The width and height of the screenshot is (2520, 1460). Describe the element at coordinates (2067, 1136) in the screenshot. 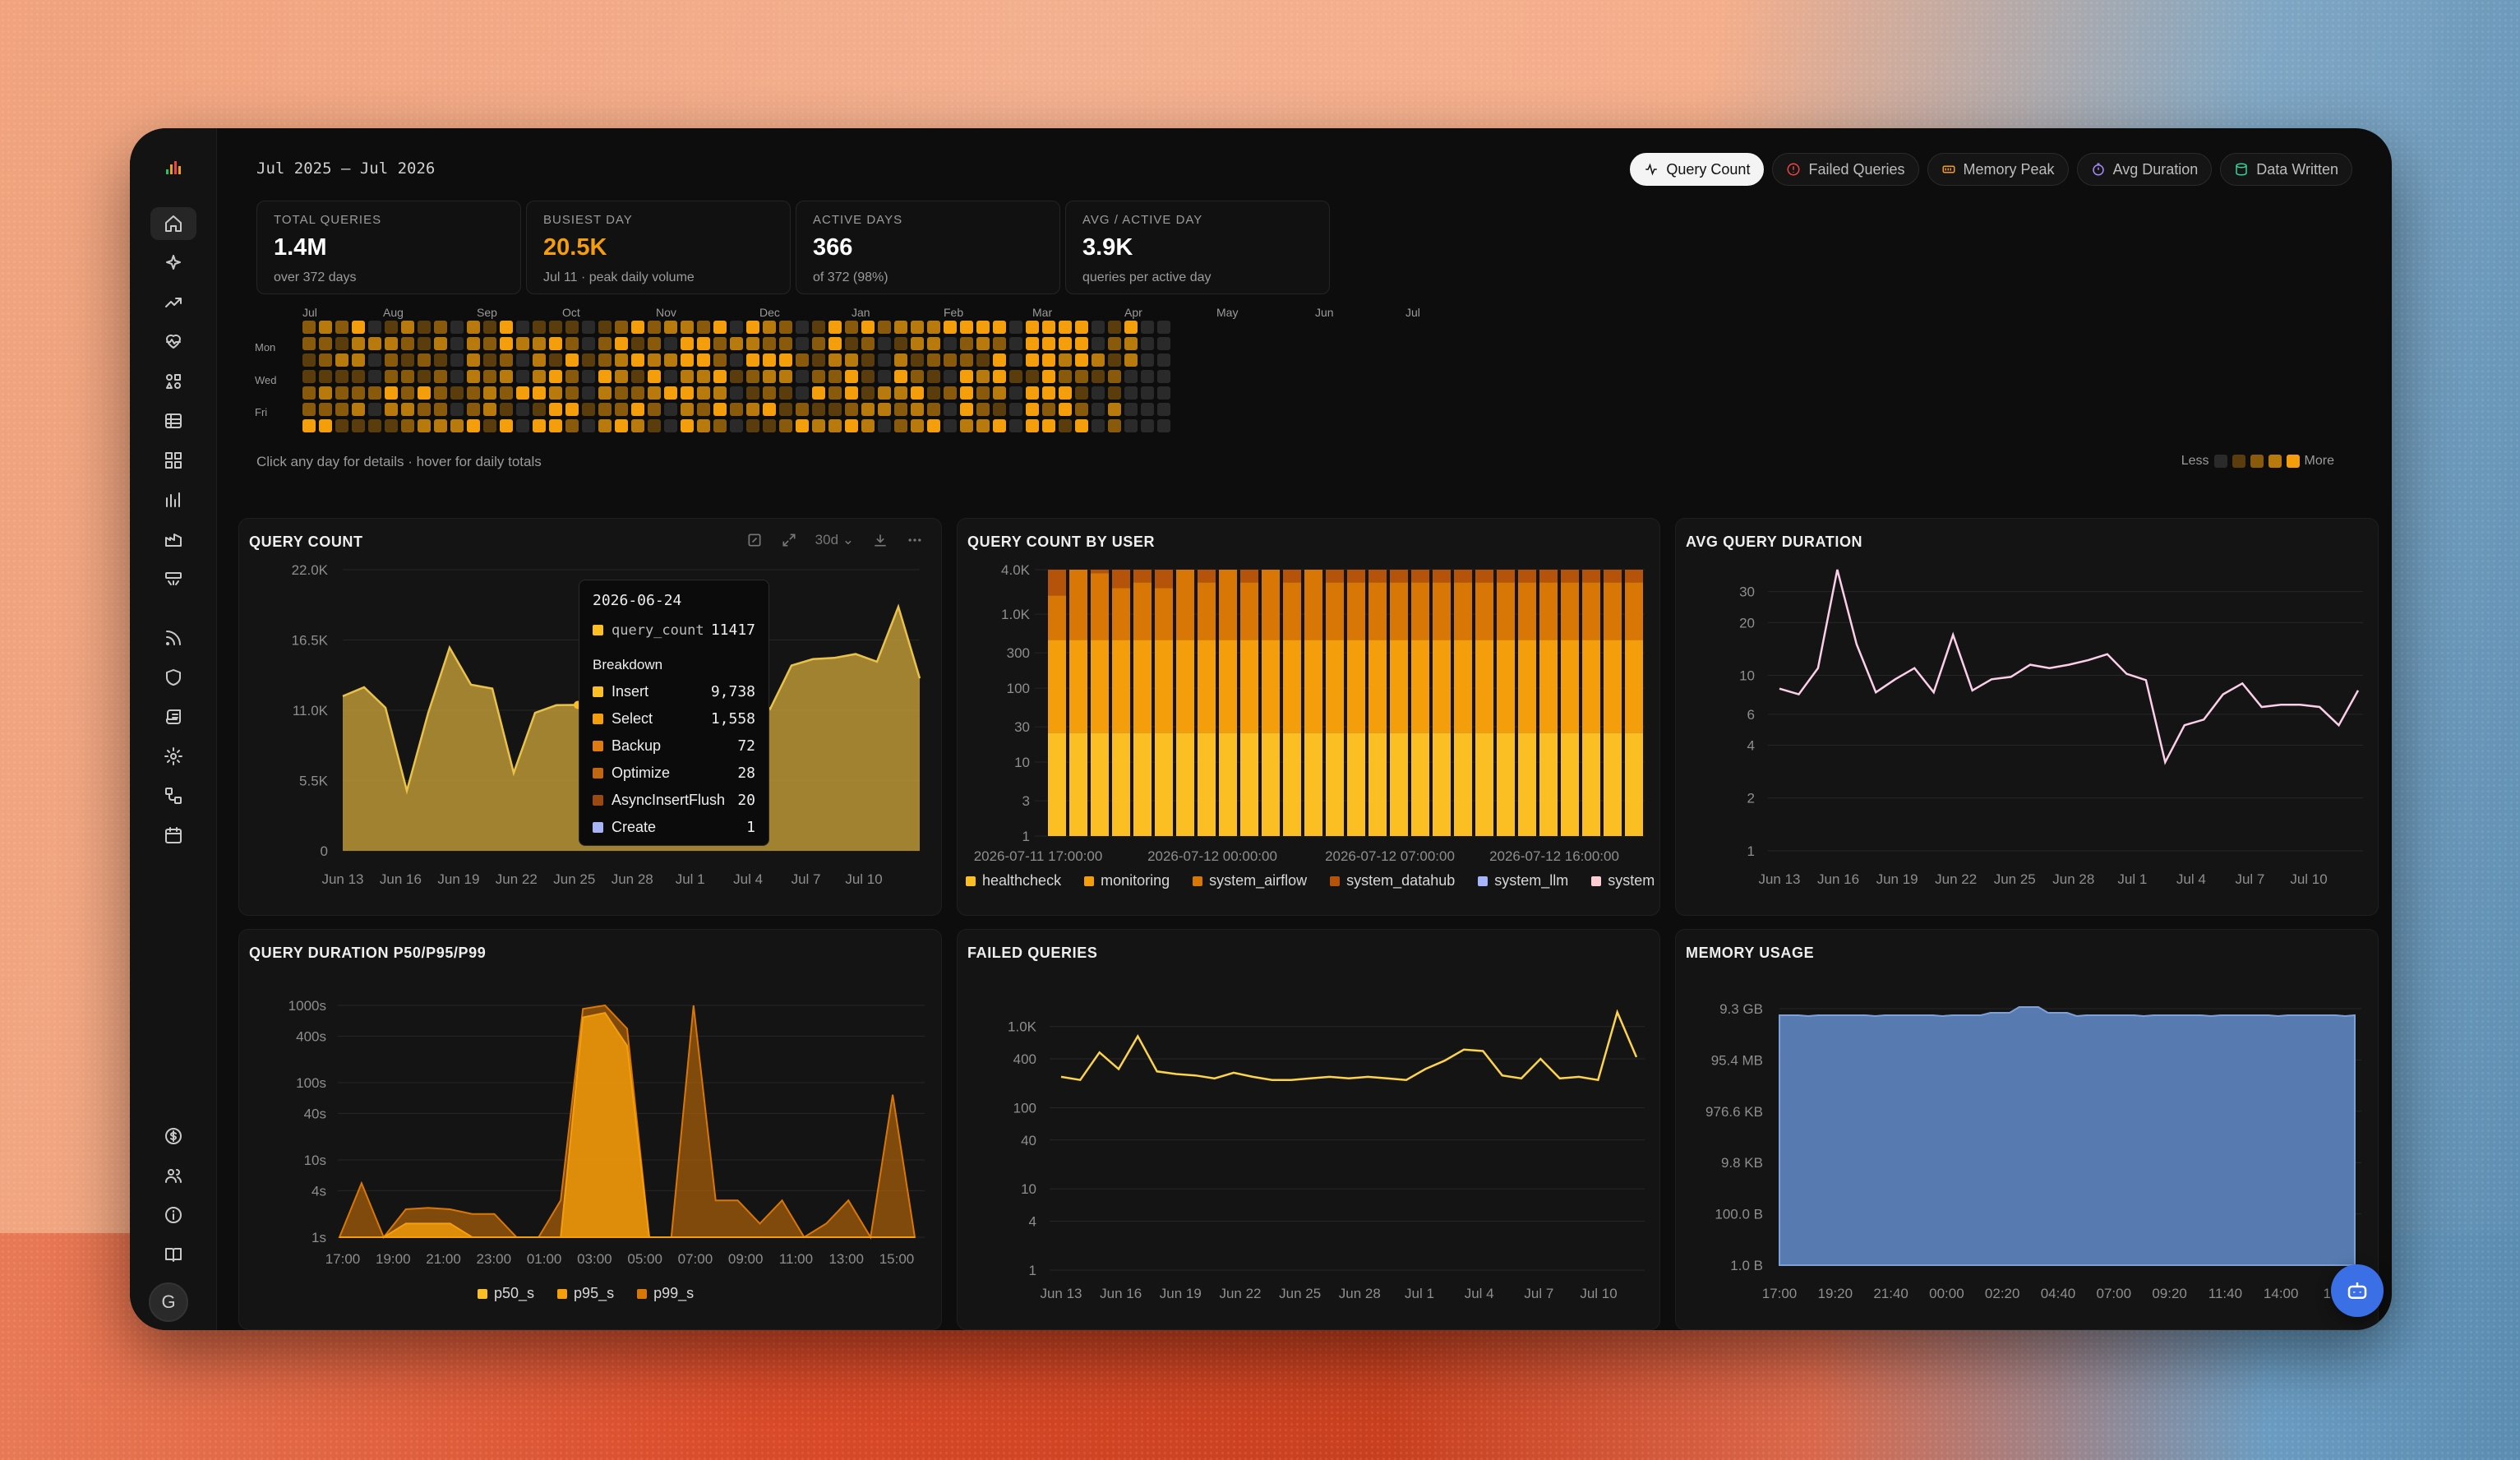

I see `series-area` at that location.